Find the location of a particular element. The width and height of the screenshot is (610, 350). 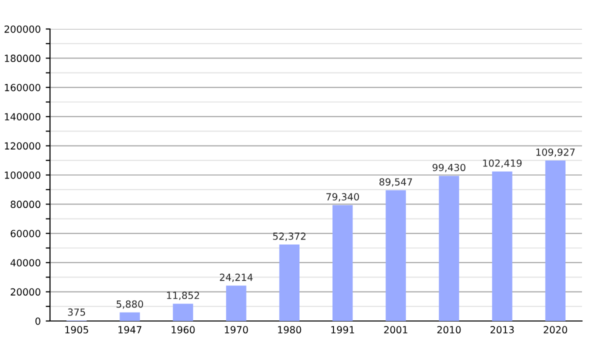

data-label: 375 is located at coordinates (77, 312).